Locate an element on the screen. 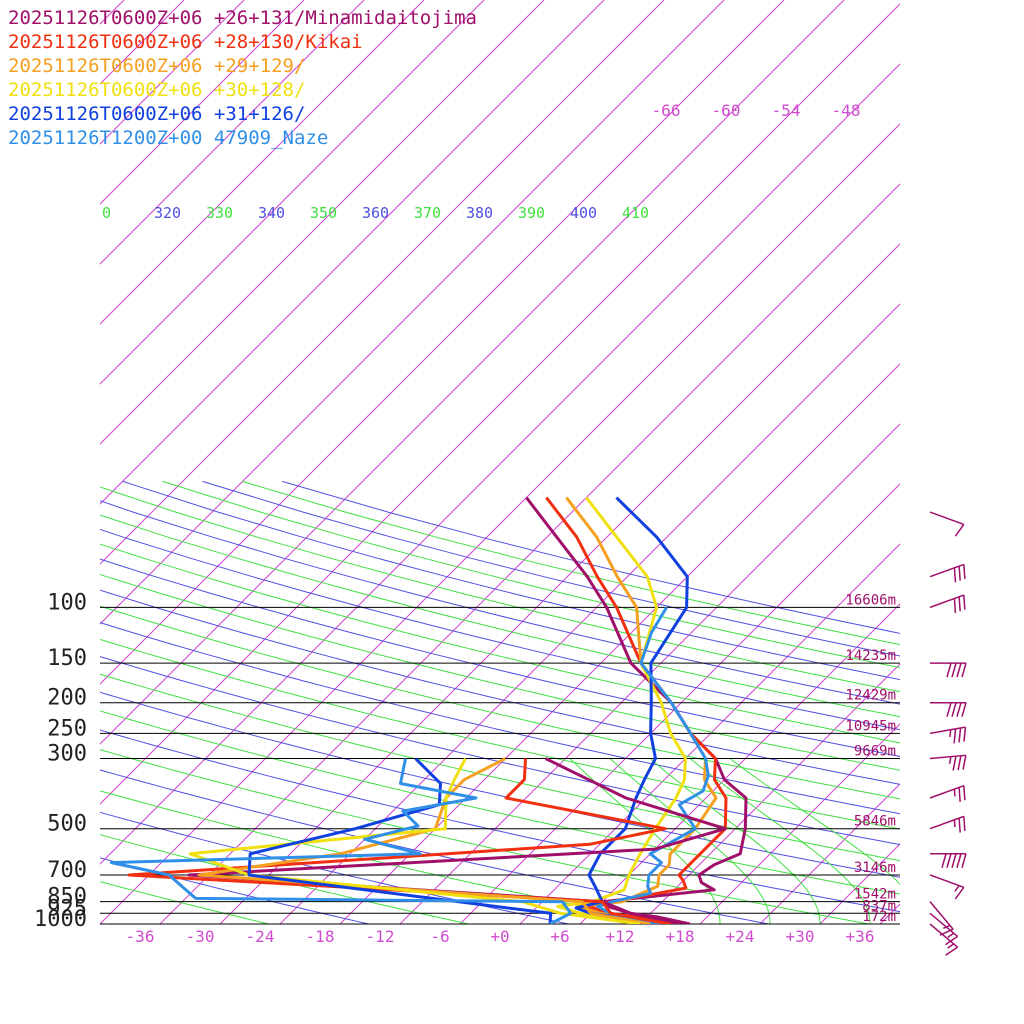 The image size is (1024, 1024). height-label: 9669m is located at coordinates (875, 751).